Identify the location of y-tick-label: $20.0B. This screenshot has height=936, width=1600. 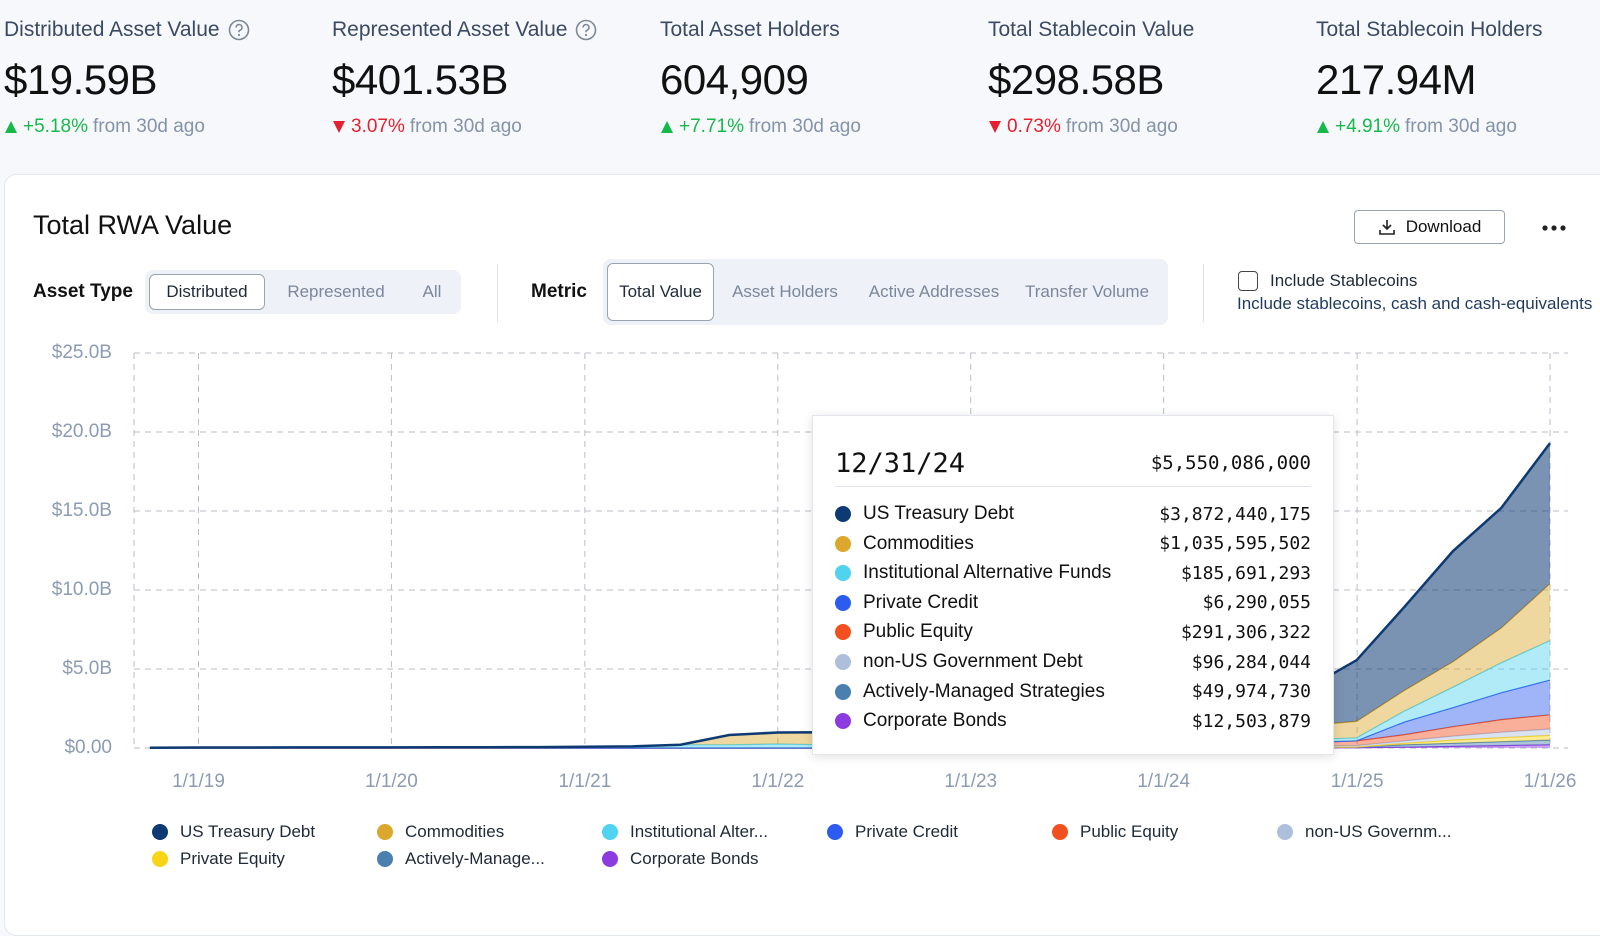
(82, 431).